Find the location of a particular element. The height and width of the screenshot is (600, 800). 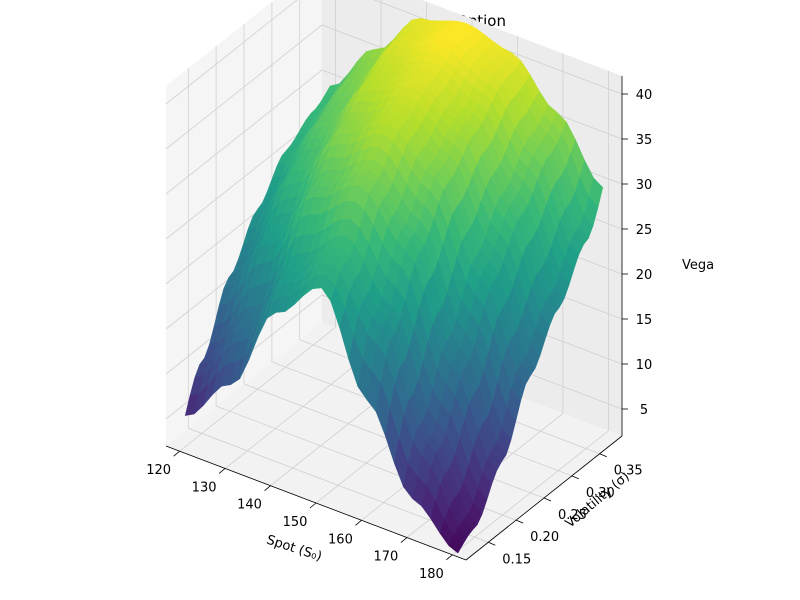

y-tick-label: 0.35 is located at coordinates (628, 471).